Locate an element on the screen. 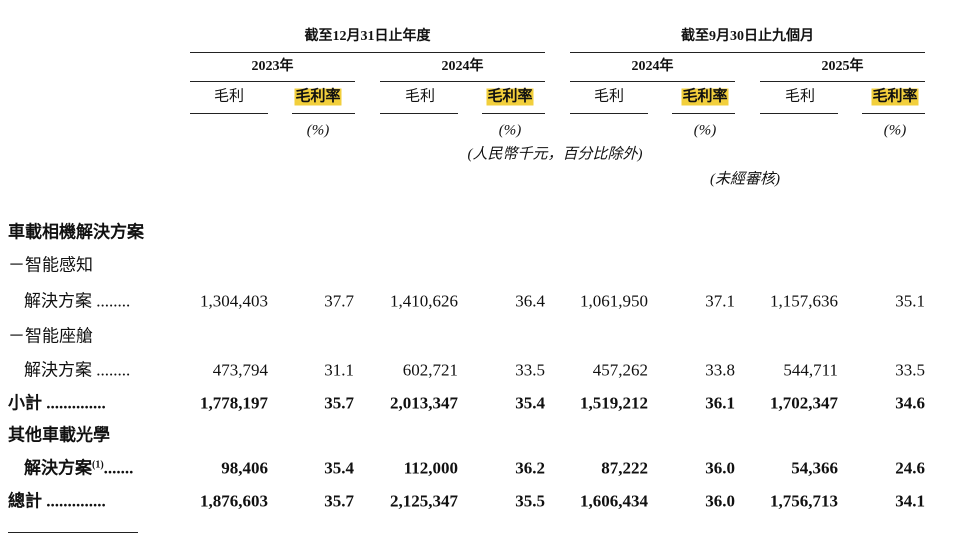 The width and height of the screenshot is (960, 541). cell-value: 1,876,603 is located at coordinates (234, 501).